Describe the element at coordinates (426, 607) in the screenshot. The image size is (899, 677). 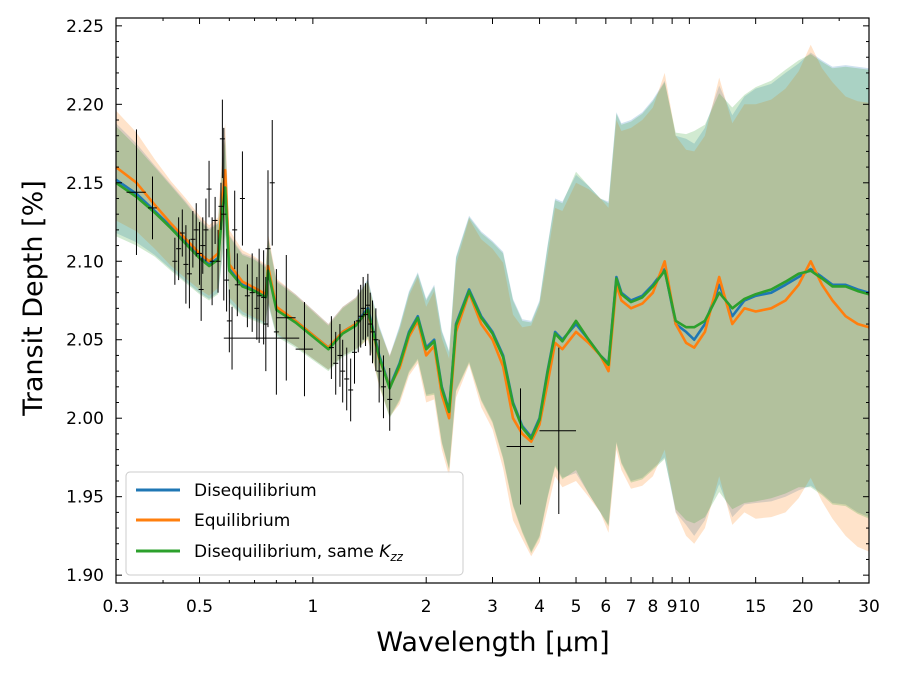
I see `x-tick-label: 2` at that location.